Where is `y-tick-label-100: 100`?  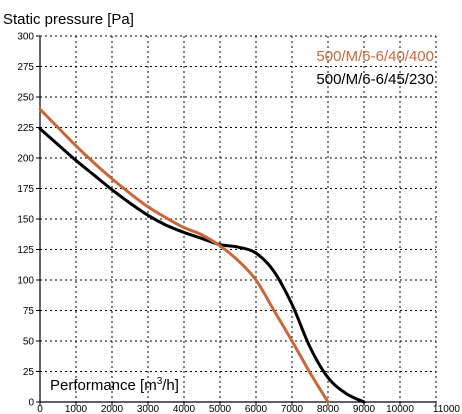 y-tick-label-100: 100 is located at coordinates (25, 281).